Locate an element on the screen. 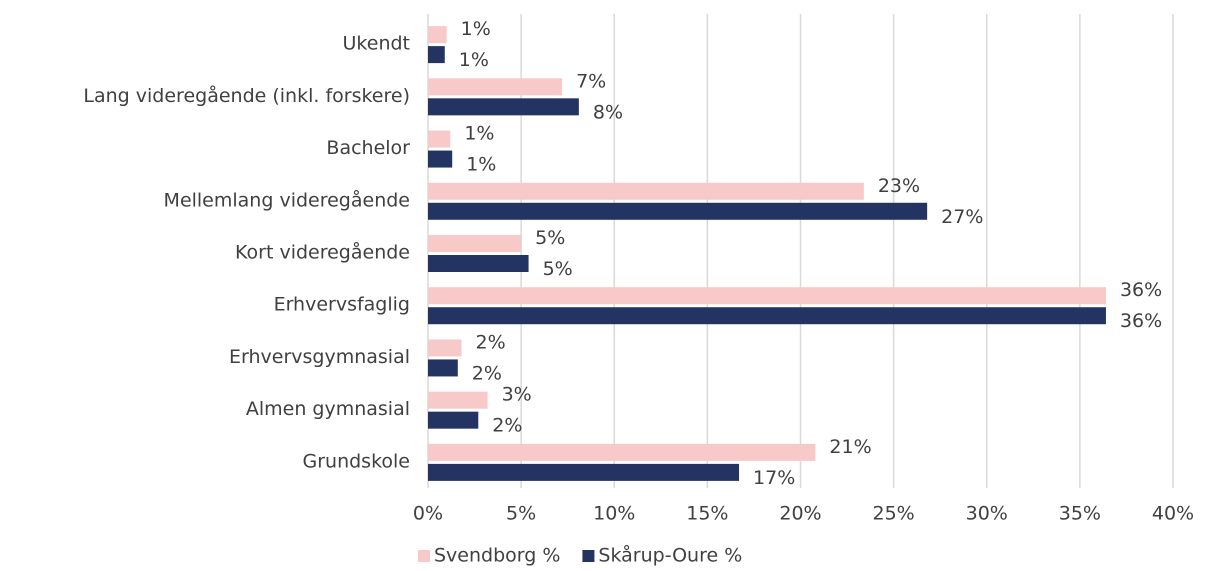  y-tick-label: Grundskole is located at coordinates (357, 461).